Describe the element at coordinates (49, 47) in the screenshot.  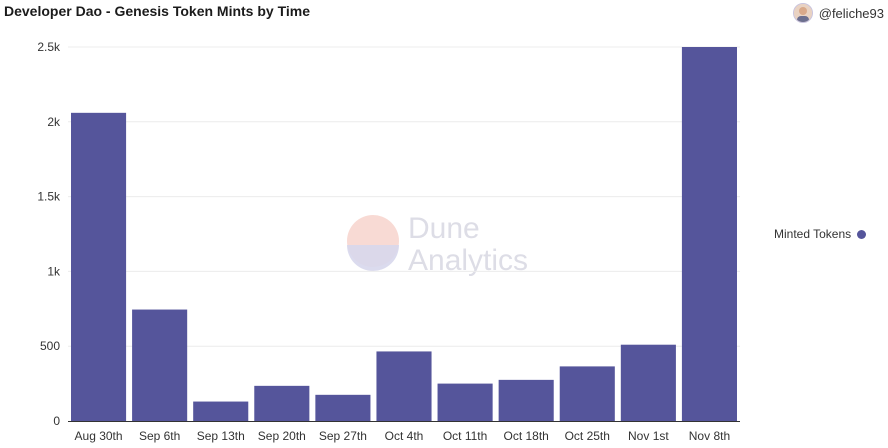
I see `y-tick-label: 2.5k` at that location.